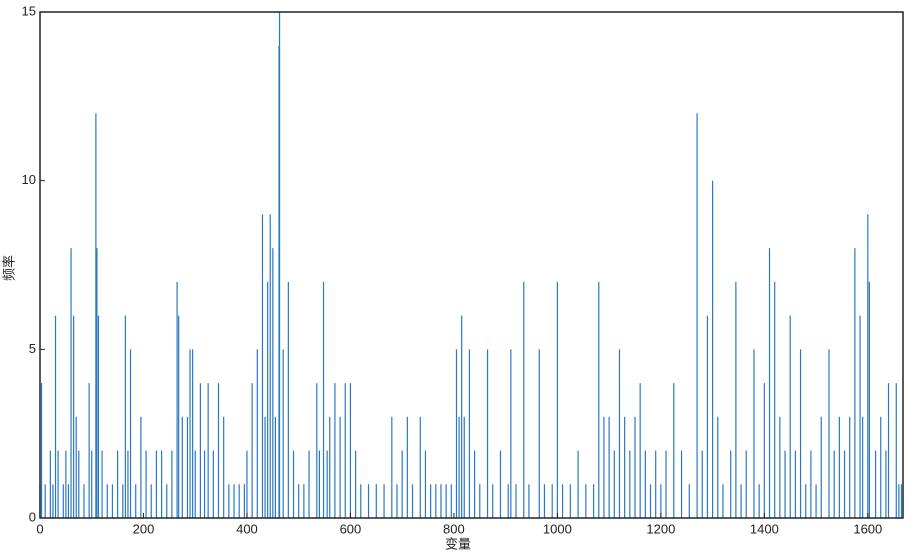 The width and height of the screenshot is (909, 560). What do you see at coordinates (29, 10) in the screenshot?
I see `y-tick-label: 15` at bounding box center [29, 10].